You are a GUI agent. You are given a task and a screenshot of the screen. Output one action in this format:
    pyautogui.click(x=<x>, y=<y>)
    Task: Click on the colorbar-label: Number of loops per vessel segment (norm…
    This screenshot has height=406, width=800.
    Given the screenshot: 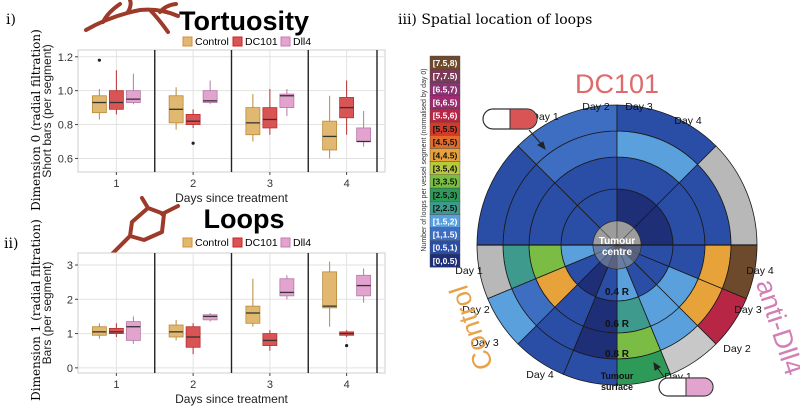 What is the action you would take?
    pyautogui.click(x=424, y=159)
    